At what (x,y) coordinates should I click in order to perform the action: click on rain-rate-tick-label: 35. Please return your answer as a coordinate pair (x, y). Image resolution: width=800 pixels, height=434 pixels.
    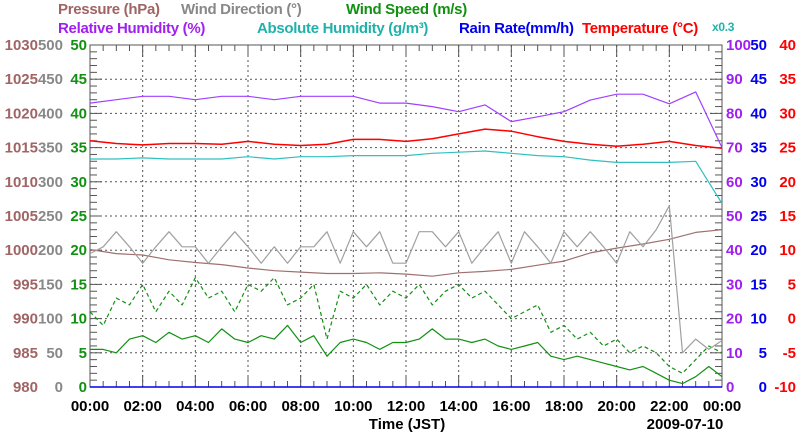
    Looking at the image, I should click on (758, 148).